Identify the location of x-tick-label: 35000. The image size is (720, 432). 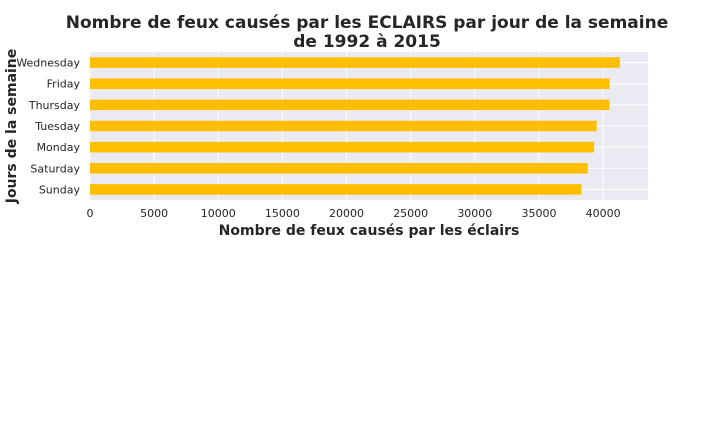
(538, 213).